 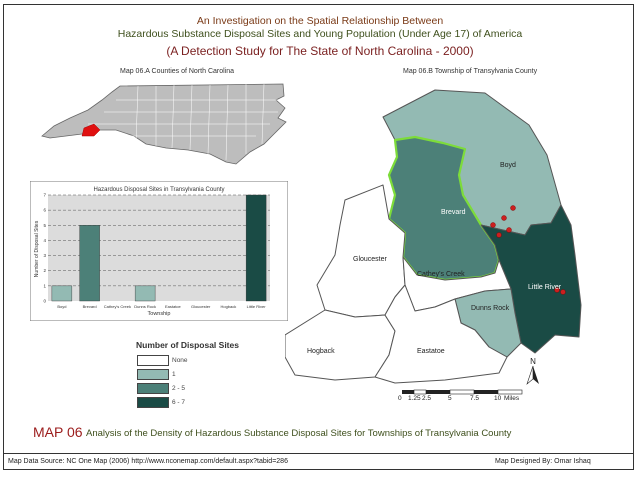 What do you see at coordinates (179, 388) in the screenshot?
I see `legend-label: 2 - 5` at bounding box center [179, 388].